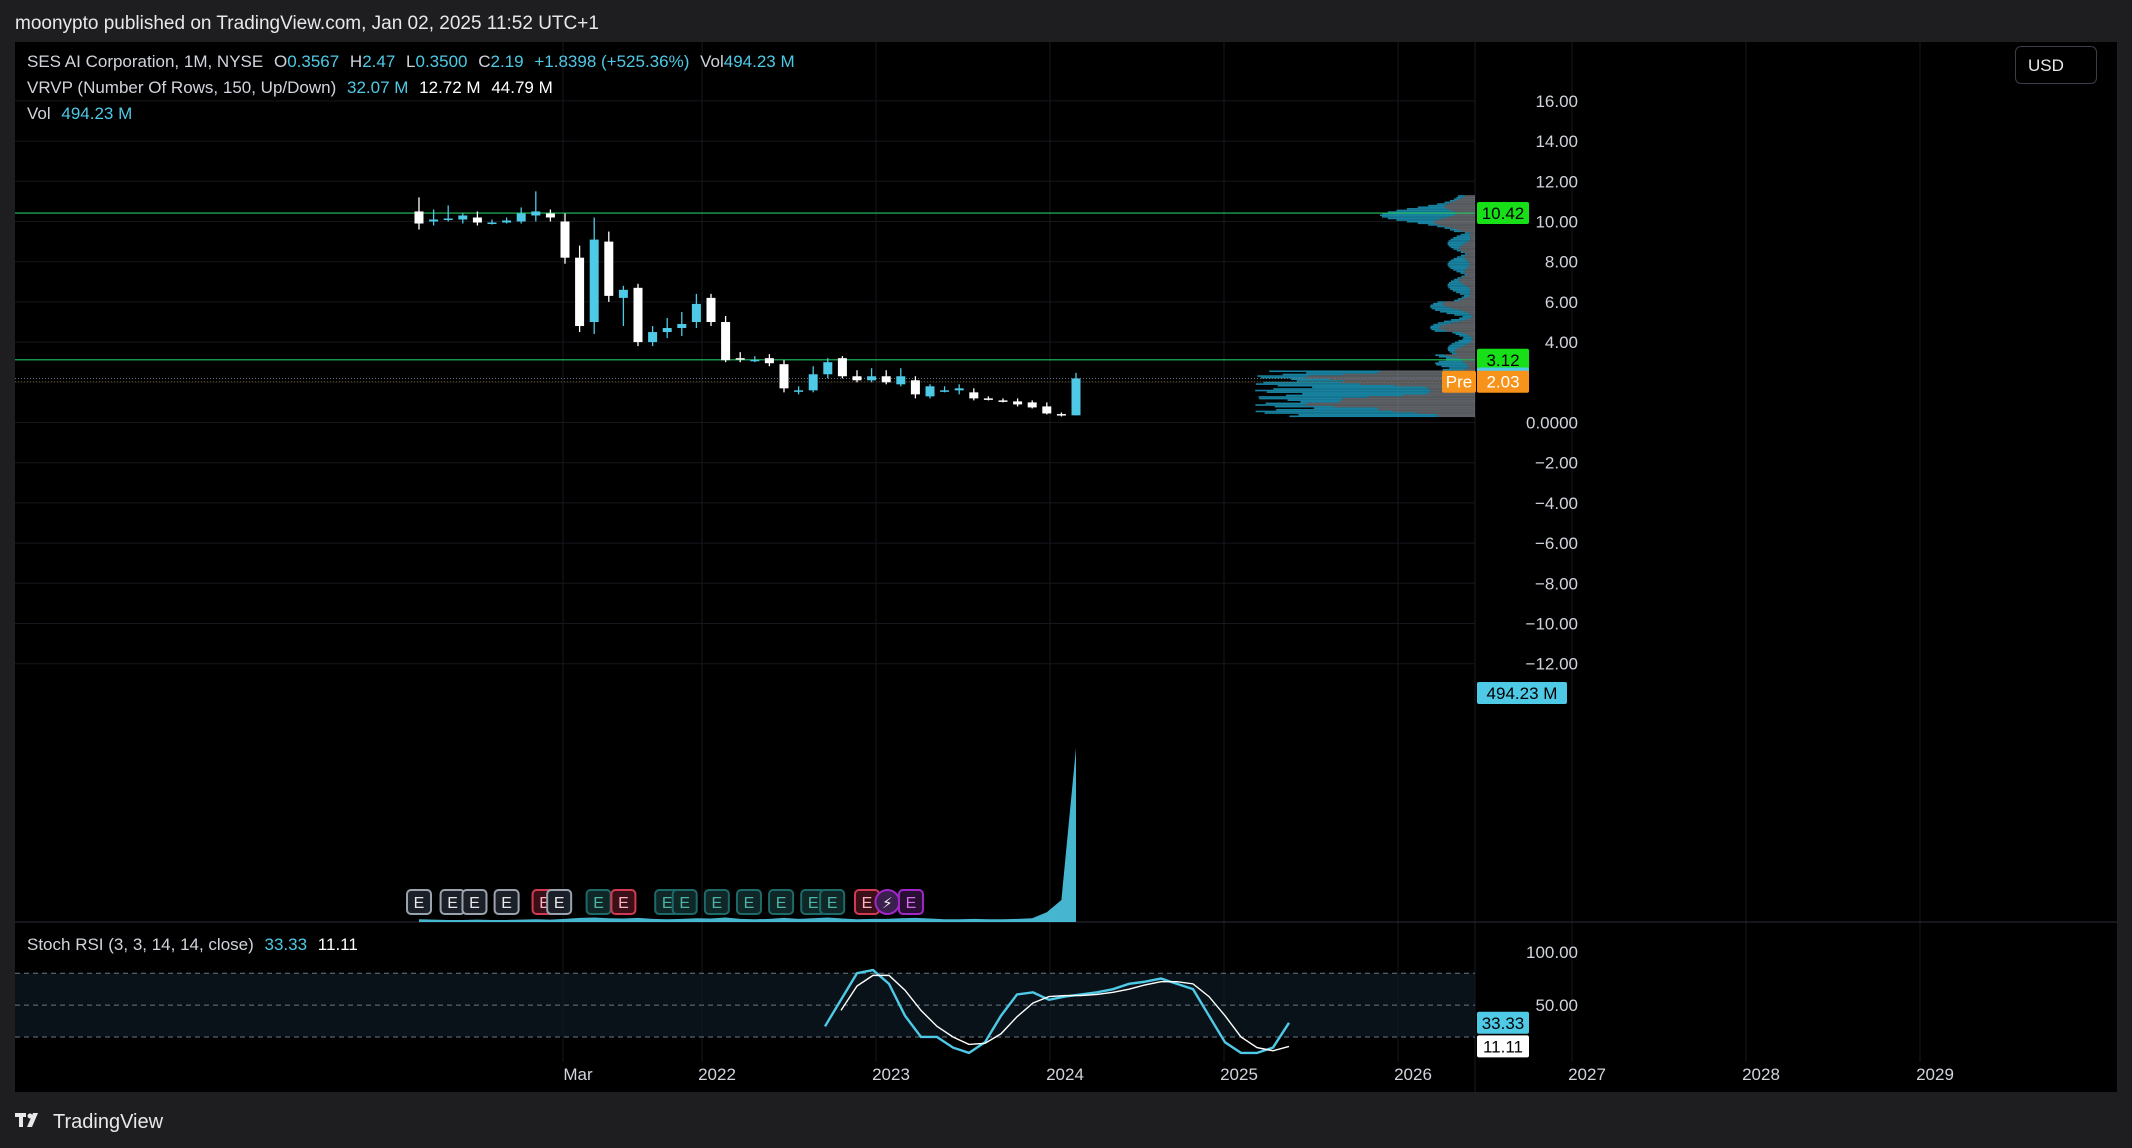  What do you see at coordinates (140, 944) in the screenshot?
I see `stoch-label: Stoch RSI (3, 3, 14, 14, close)` at bounding box center [140, 944].